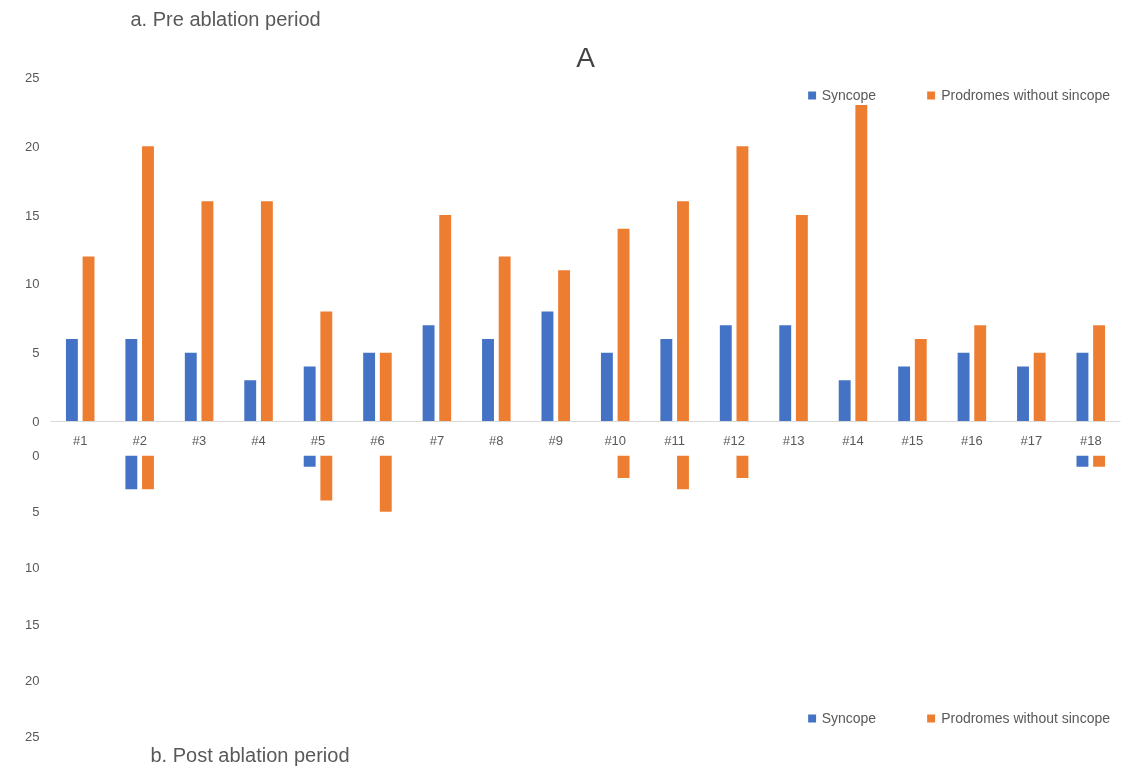  Describe the element at coordinates (80, 440) in the screenshot. I see `x-tick-label: #1` at that location.